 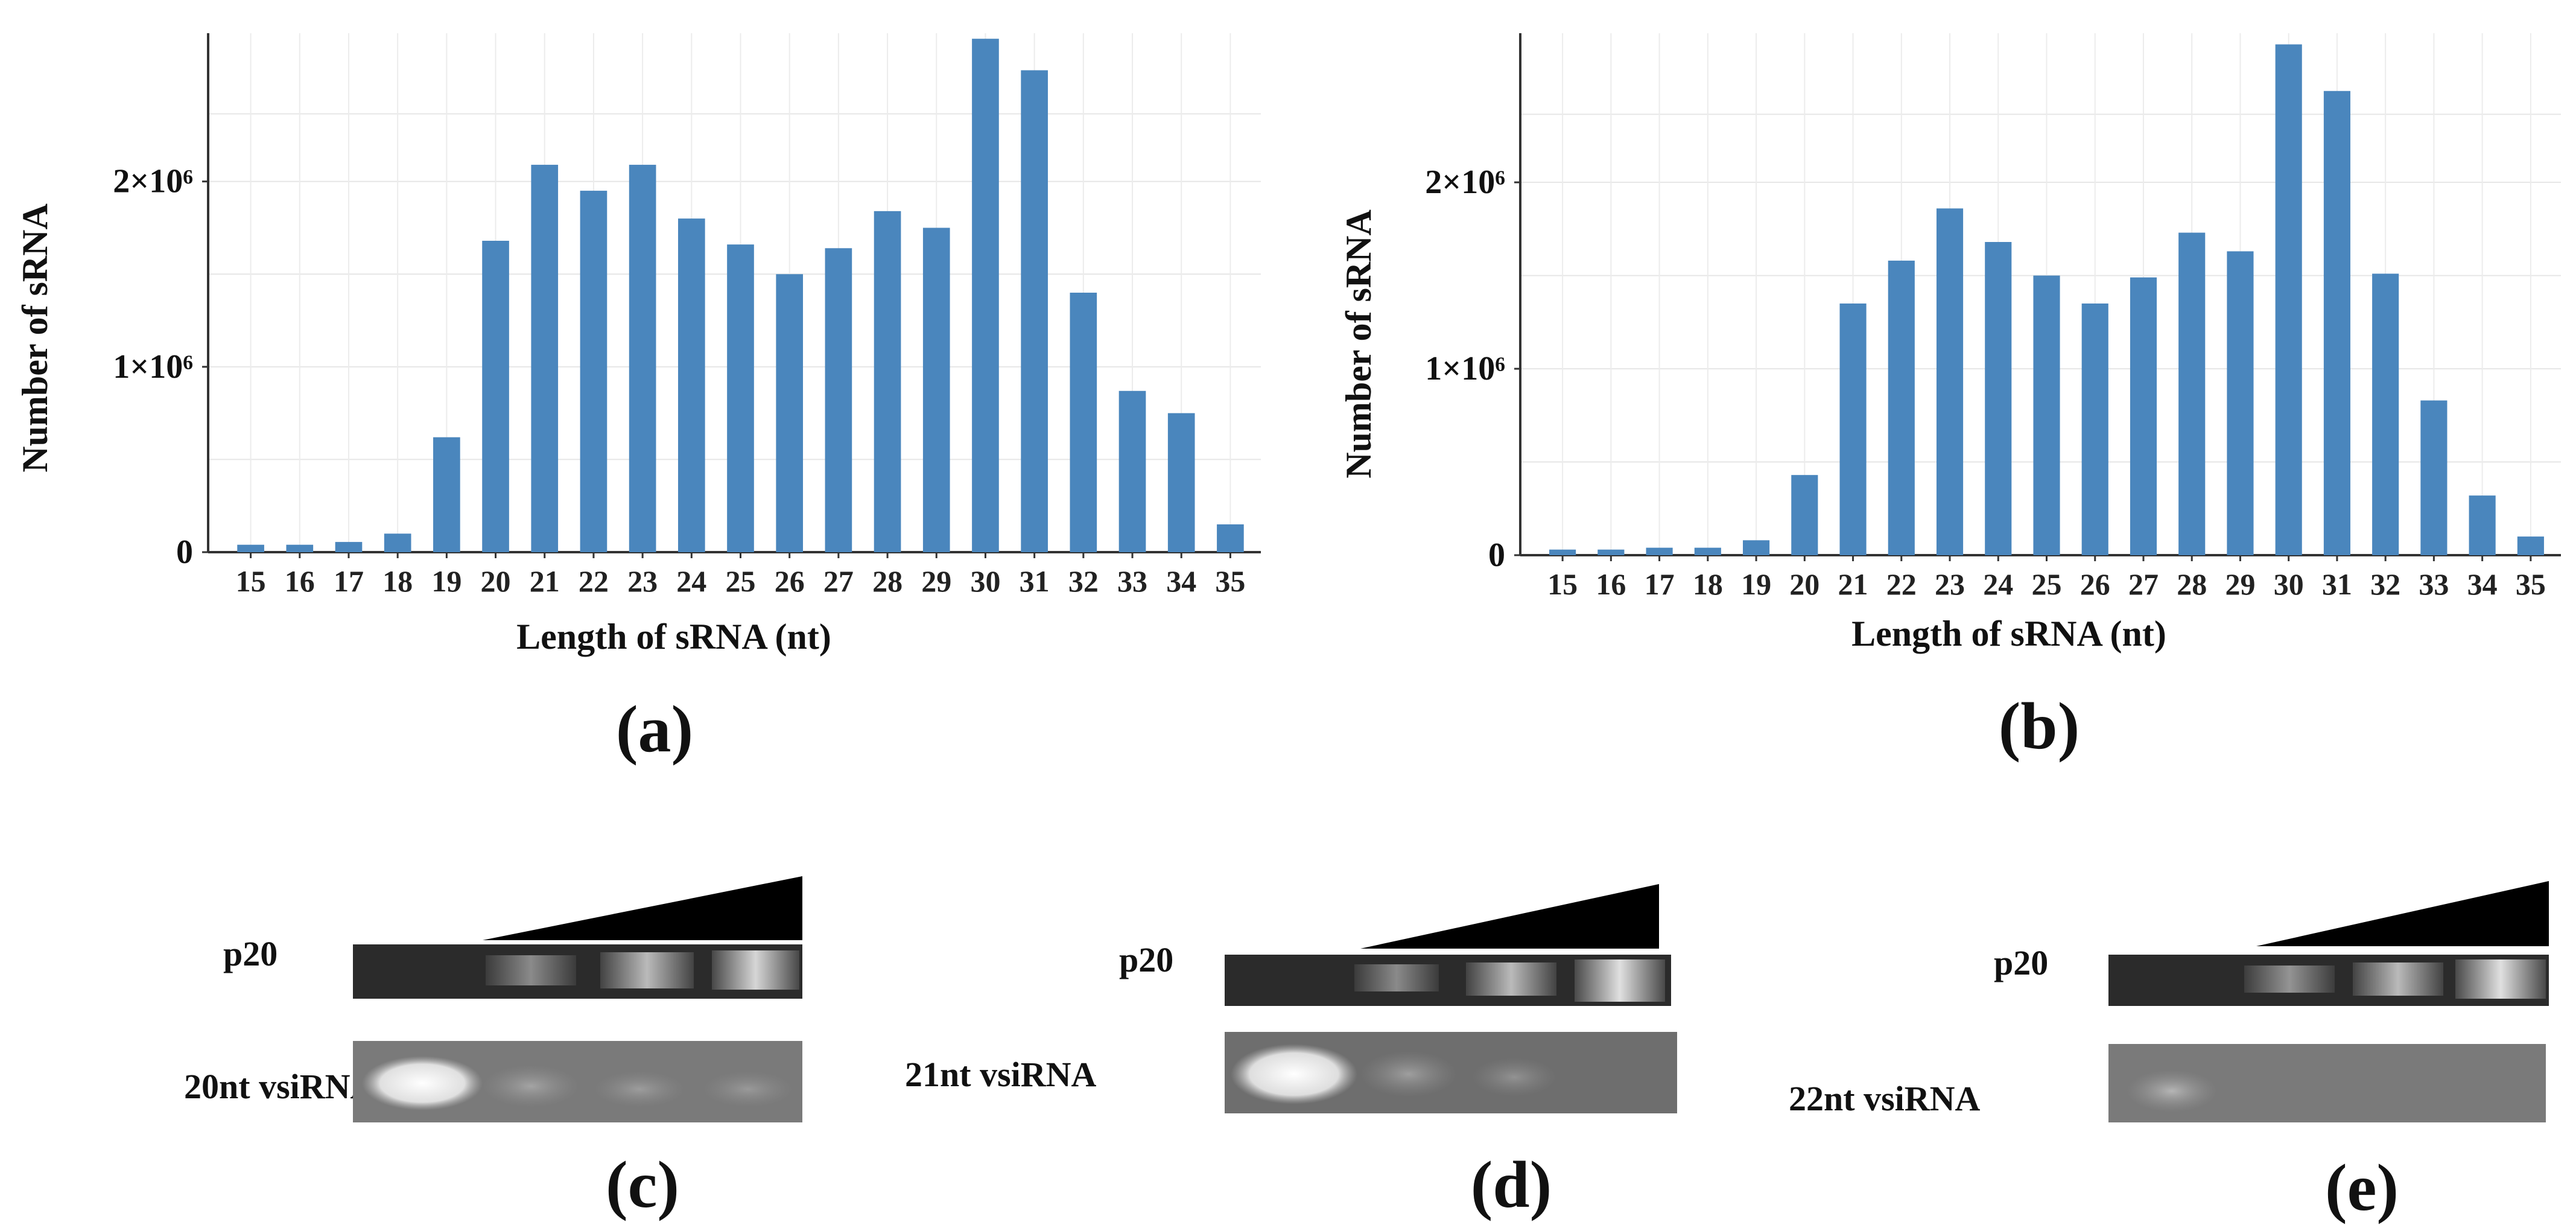 I want to click on chart-a-xtick-label: 30, so click(x=985, y=581).